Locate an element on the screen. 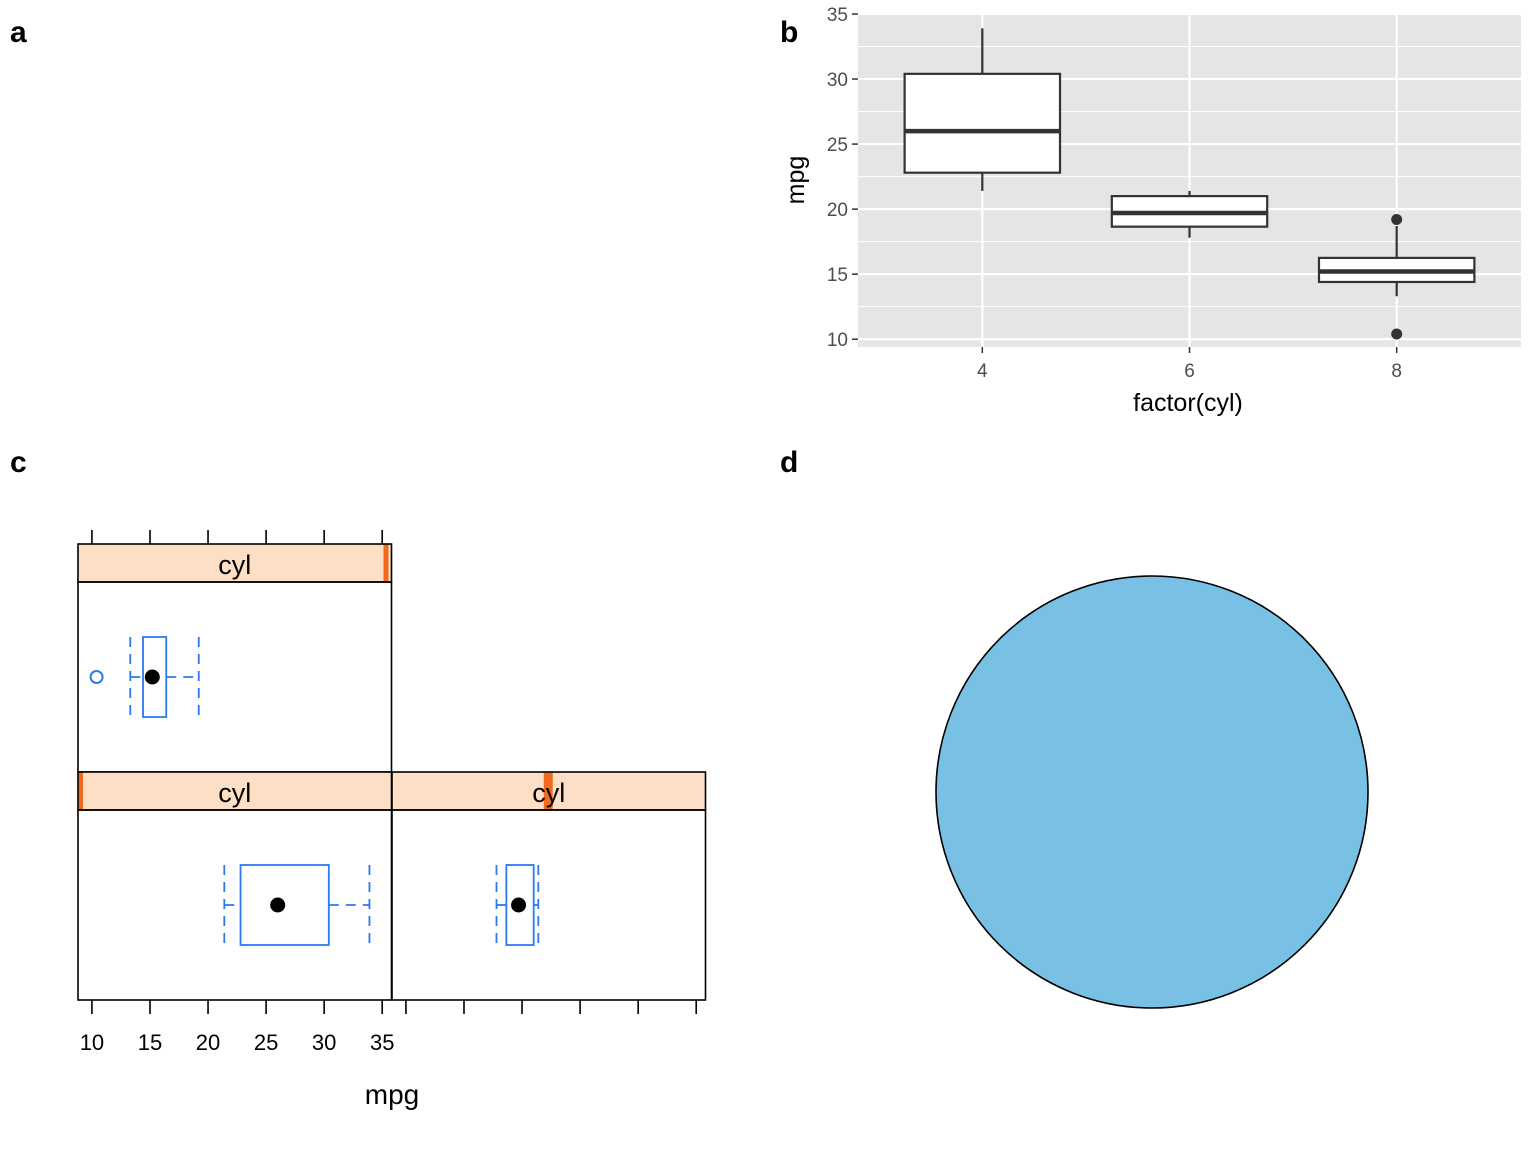 The width and height of the screenshot is (1536, 1152). panel-c-bottom-tick-label: 15 is located at coordinates (150, 1042).